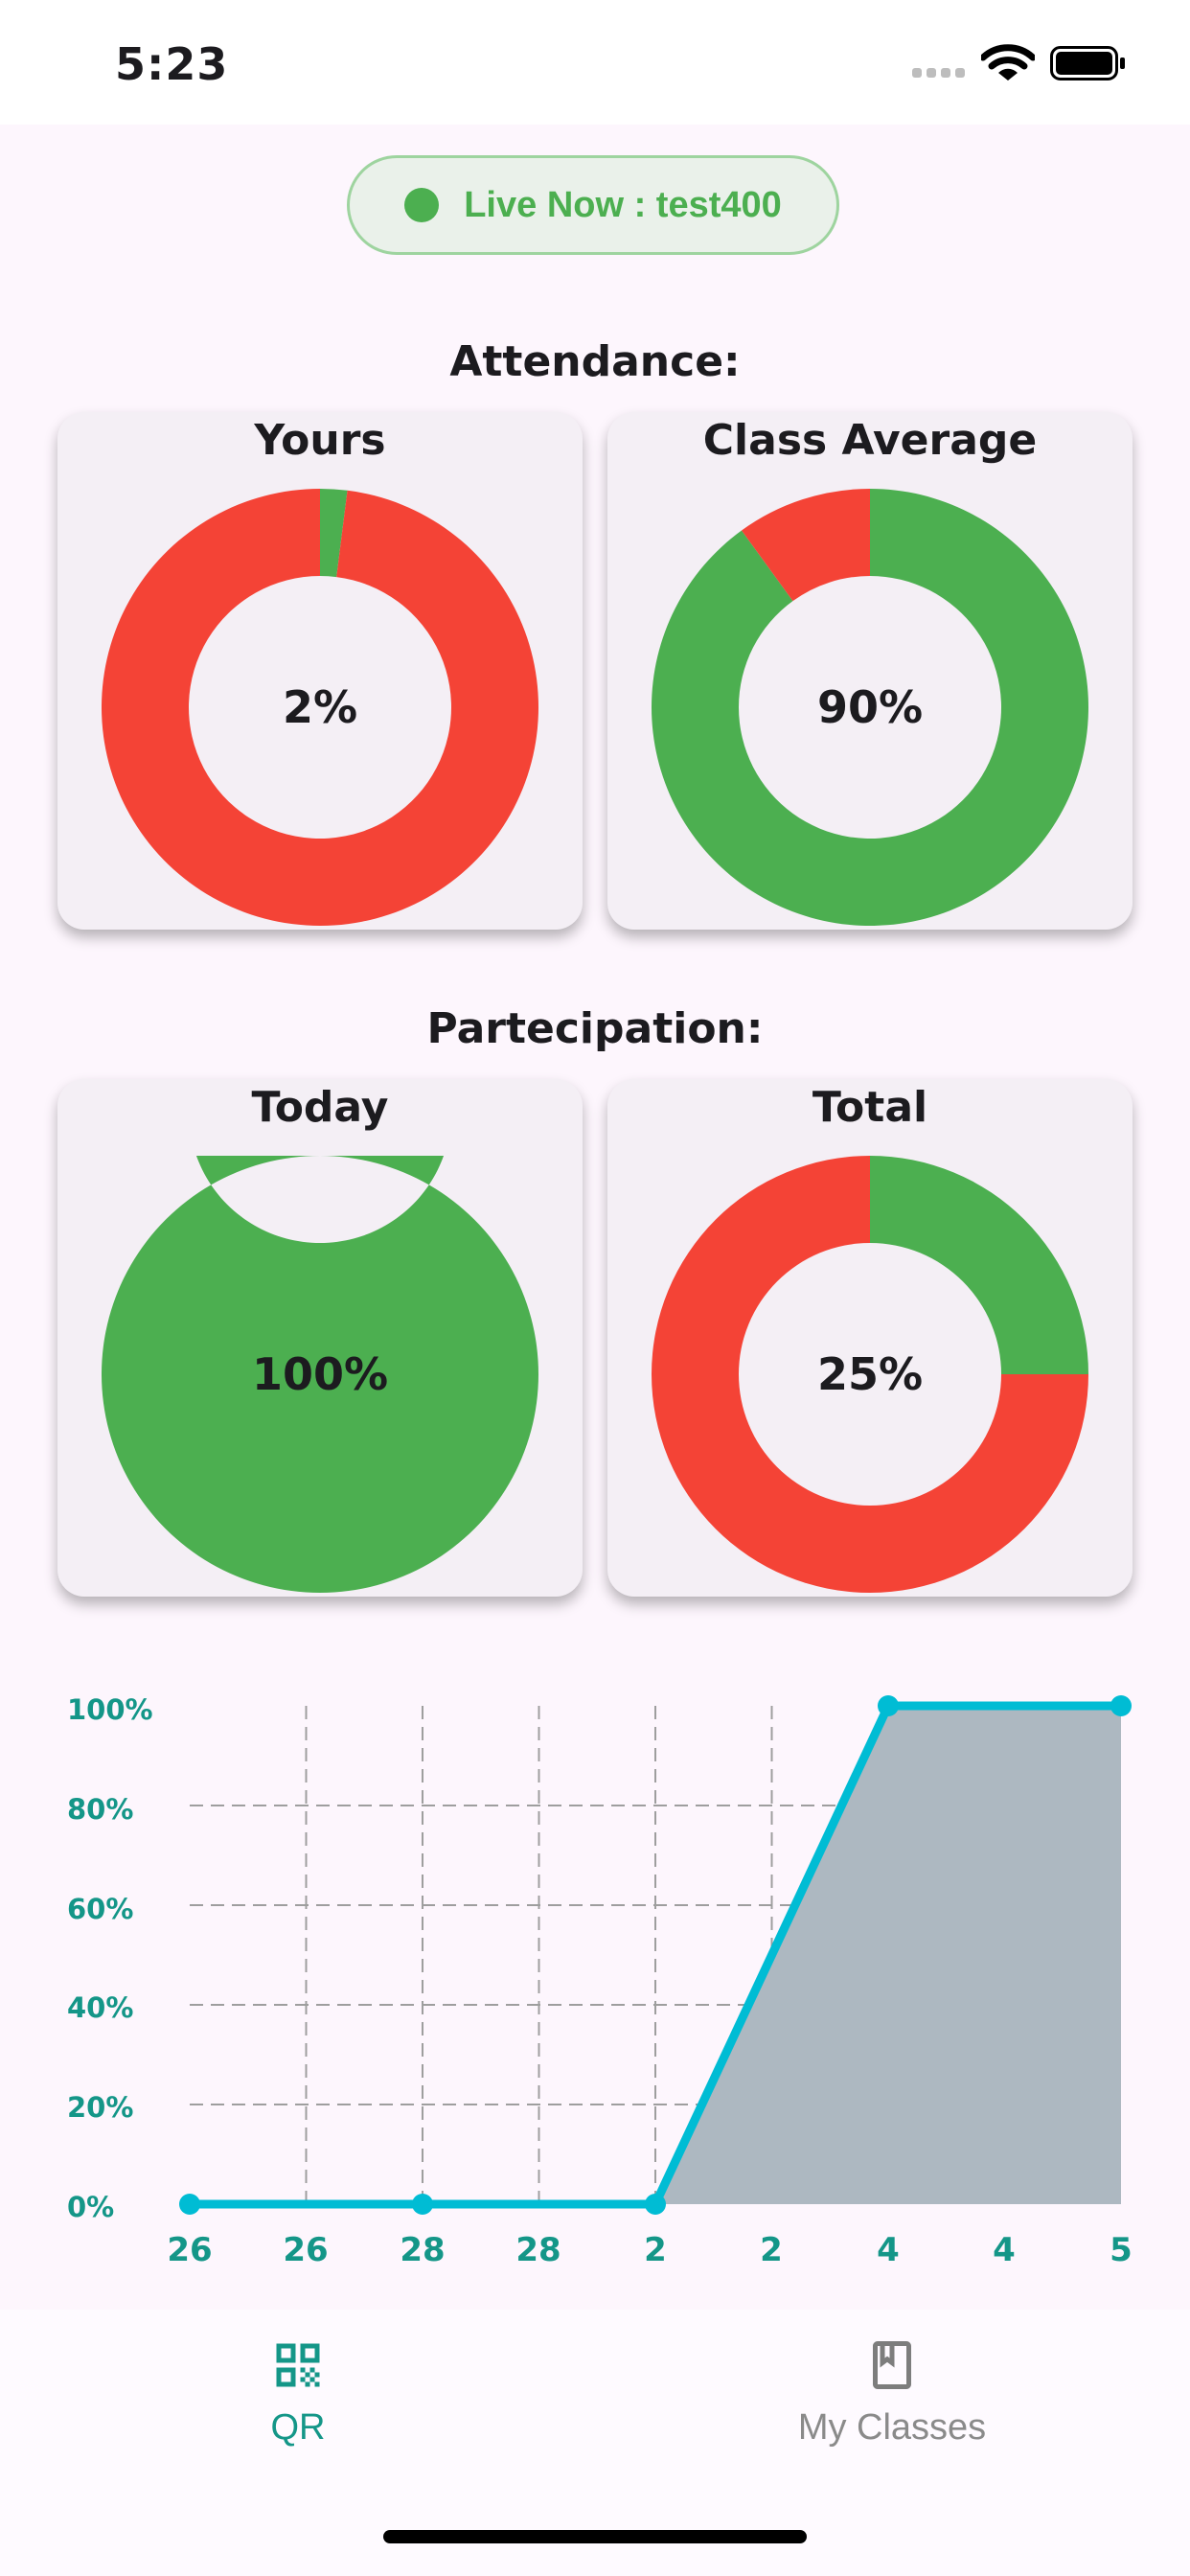 This screenshot has width=1190, height=2576. I want to click on y-tick-label: 20%, so click(101, 2107).